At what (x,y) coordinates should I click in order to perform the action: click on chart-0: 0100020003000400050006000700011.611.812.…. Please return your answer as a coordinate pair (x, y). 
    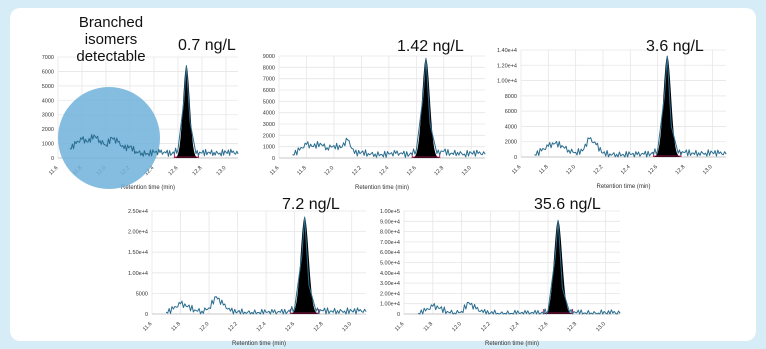
    Looking at the image, I should click on (140, 123).